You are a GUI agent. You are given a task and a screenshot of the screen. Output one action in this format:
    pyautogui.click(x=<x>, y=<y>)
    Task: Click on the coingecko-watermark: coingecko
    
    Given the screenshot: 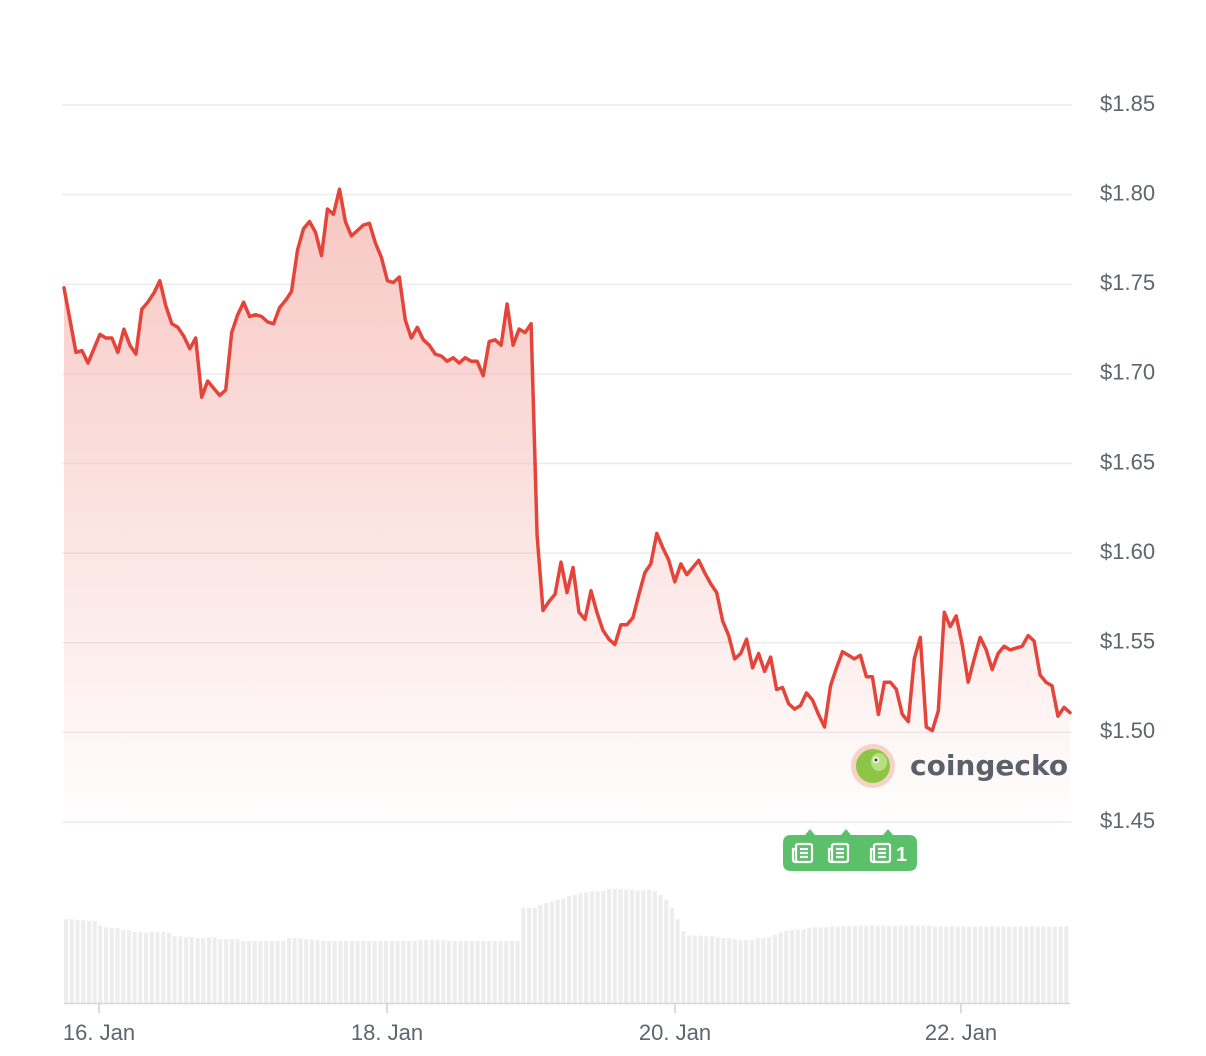 What is the action you would take?
    pyautogui.click(x=959, y=766)
    